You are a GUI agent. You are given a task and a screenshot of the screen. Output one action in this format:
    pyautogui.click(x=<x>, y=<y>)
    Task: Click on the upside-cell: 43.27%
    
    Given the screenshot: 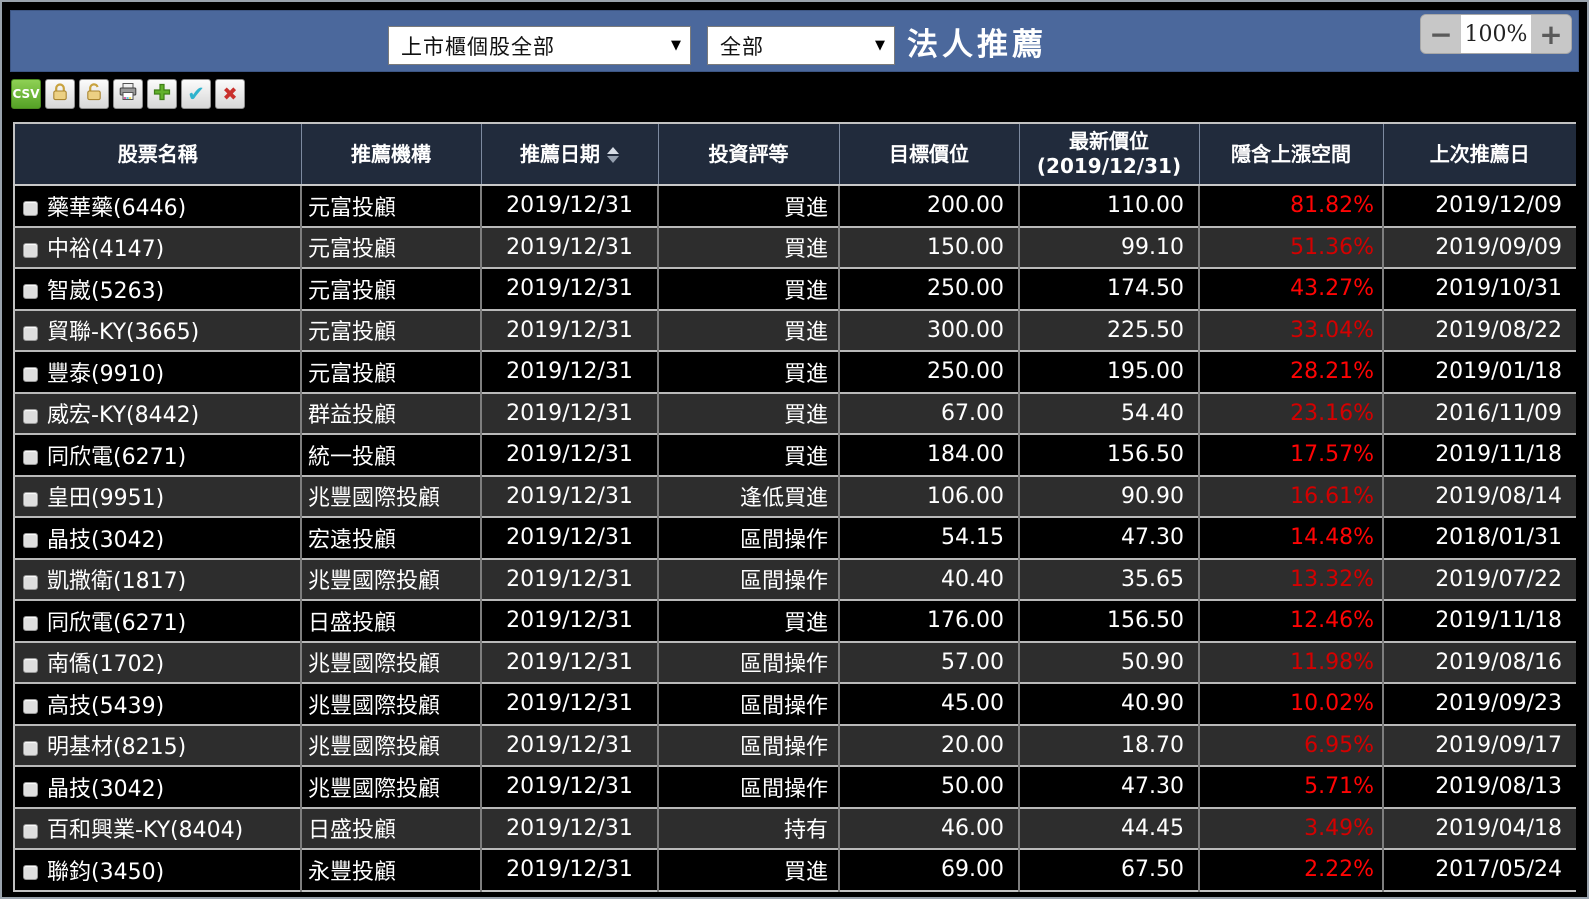 What is the action you would take?
    pyautogui.click(x=1290, y=288)
    